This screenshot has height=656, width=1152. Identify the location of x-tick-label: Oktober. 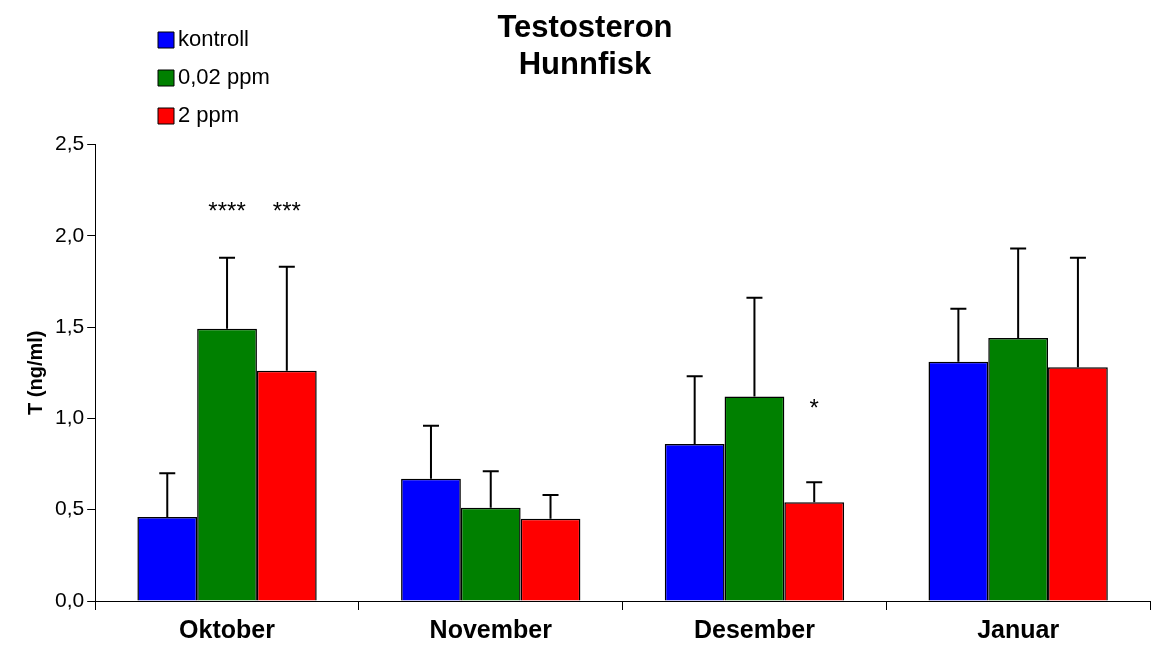
(227, 628).